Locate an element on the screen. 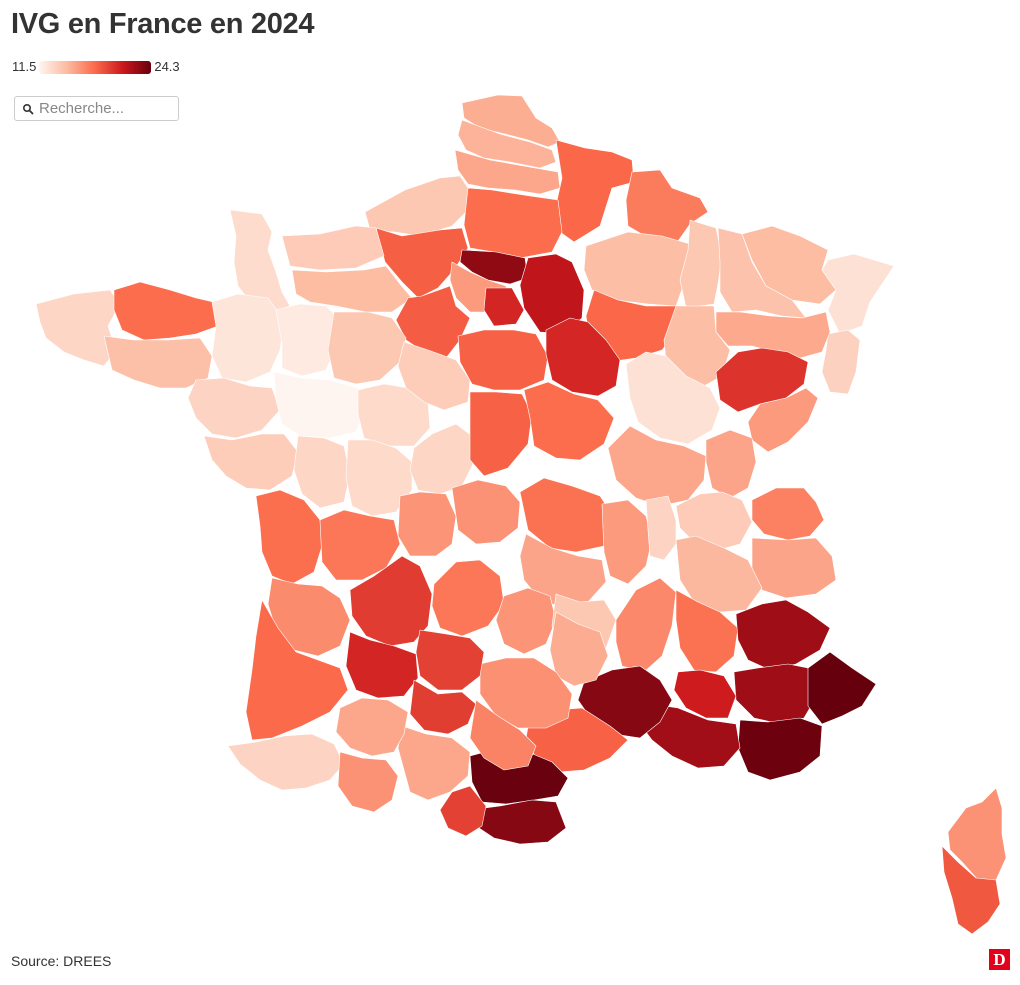 This screenshot has width=1020, height=985. region-deux-sevres: Deux-Sèvres : 13.2 is located at coordinates (322, 472).